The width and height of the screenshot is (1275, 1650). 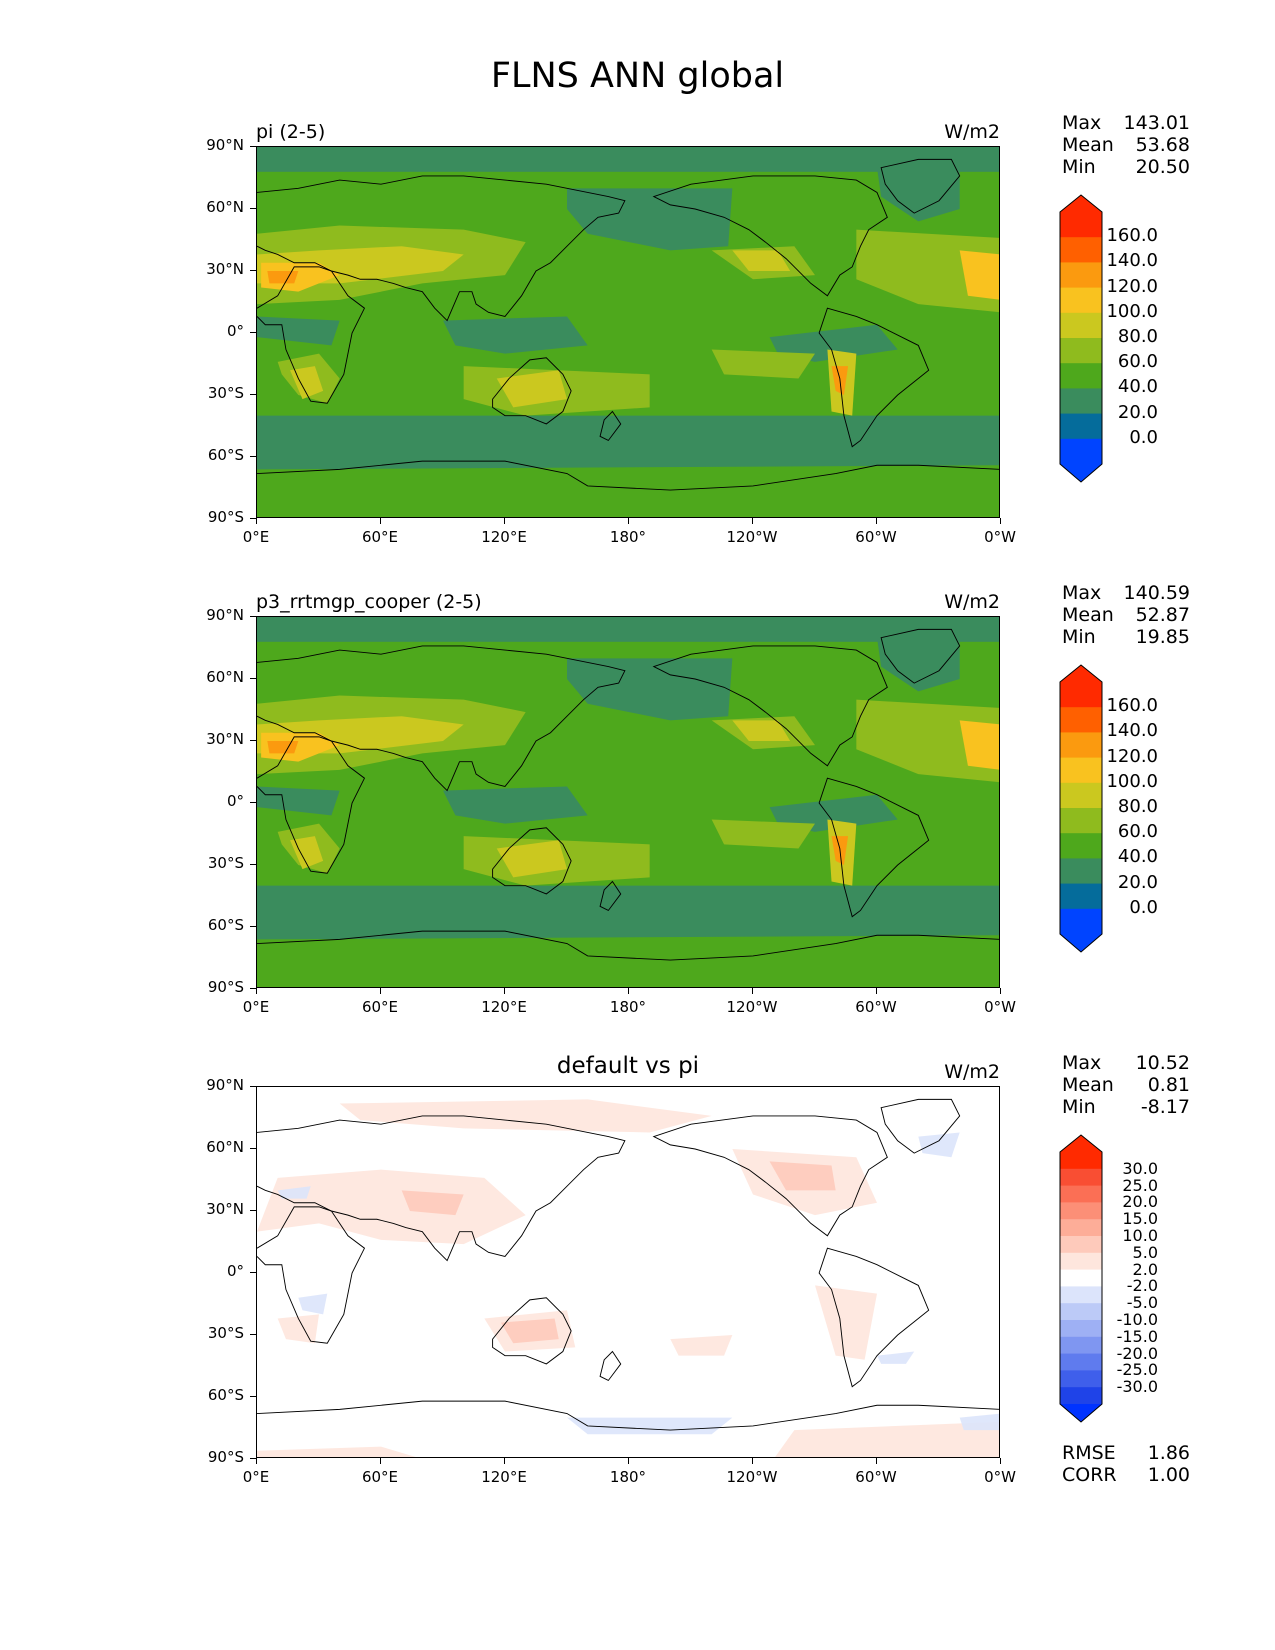 I want to click on lon-tick-label: 0°W, so click(x=1000, y=1007).